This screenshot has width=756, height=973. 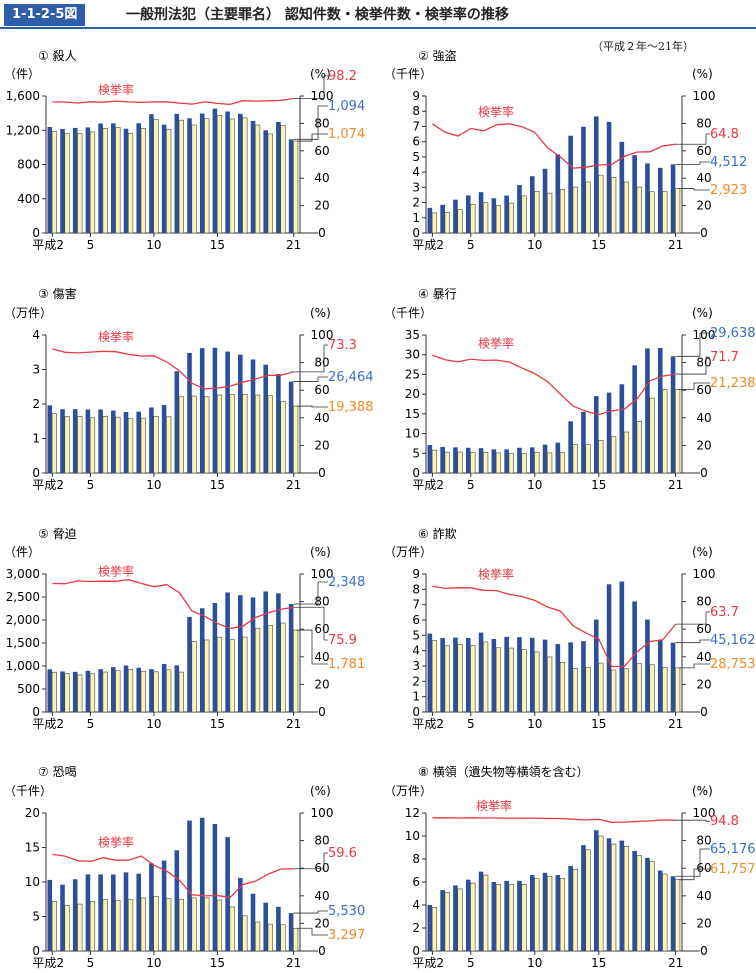 I want to click on y-tick-label: 1,000, so click(x=23, y=666).